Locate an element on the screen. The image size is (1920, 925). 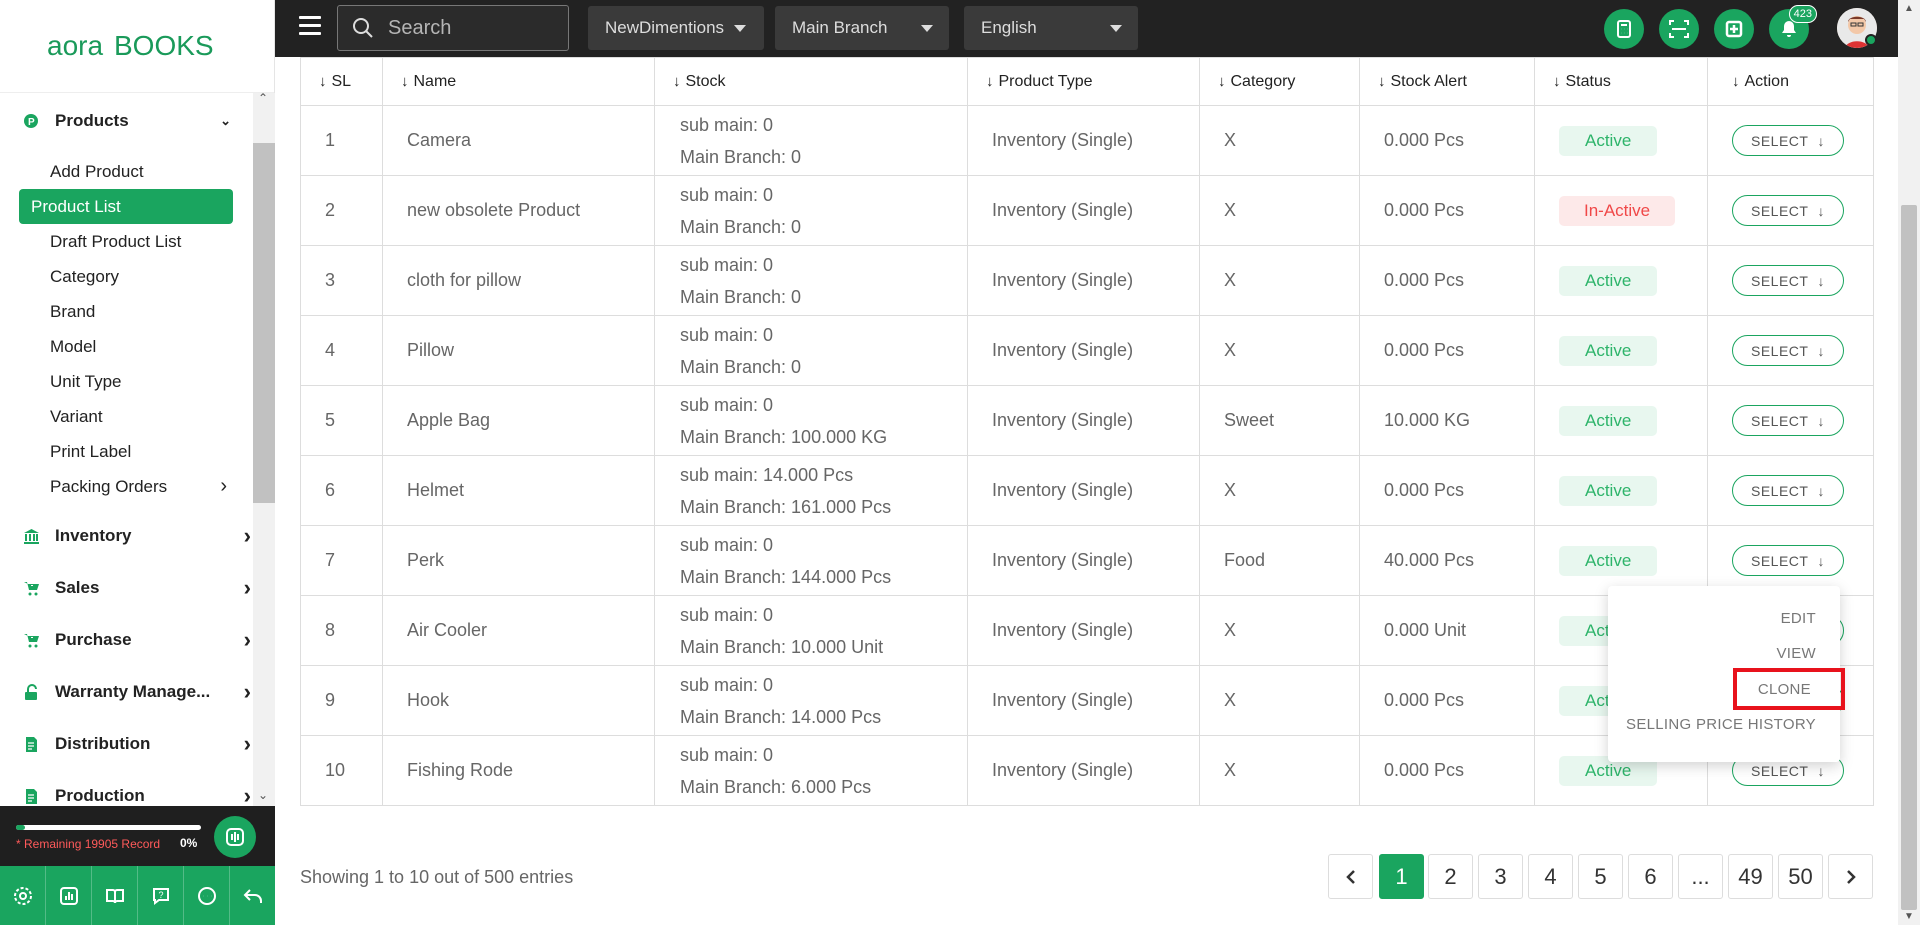
sidebar-item-label: Brand is located at coordinates (73, 311).